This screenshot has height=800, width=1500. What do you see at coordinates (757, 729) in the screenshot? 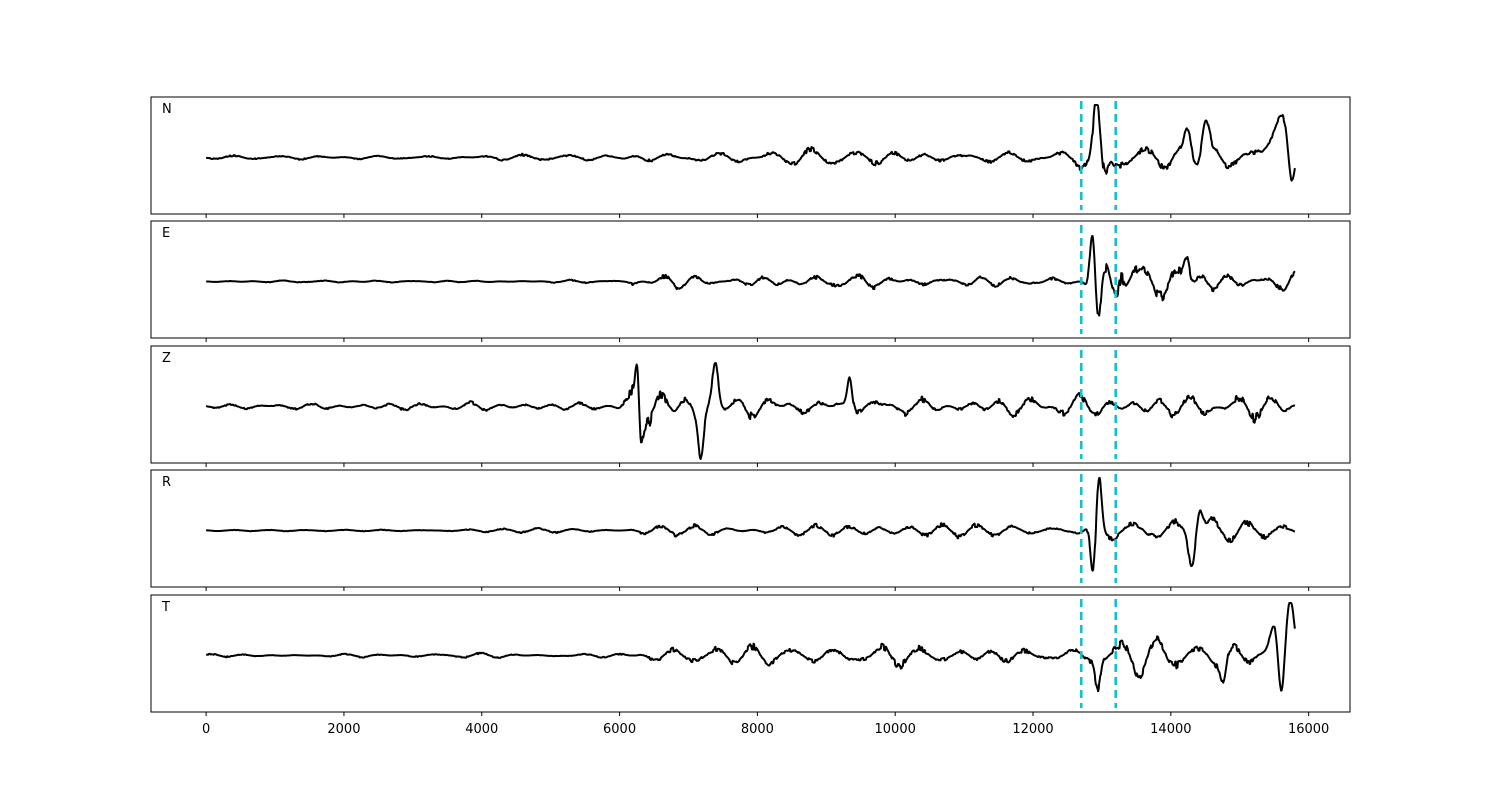
I see `x-tick-label: 8000` at bounding box center [757, 729].